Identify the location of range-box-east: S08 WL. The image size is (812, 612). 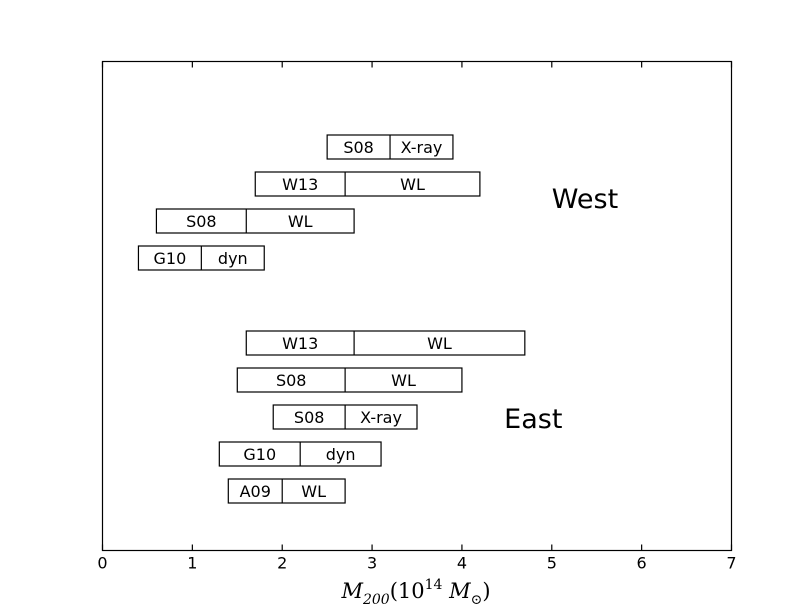
(349, 380).